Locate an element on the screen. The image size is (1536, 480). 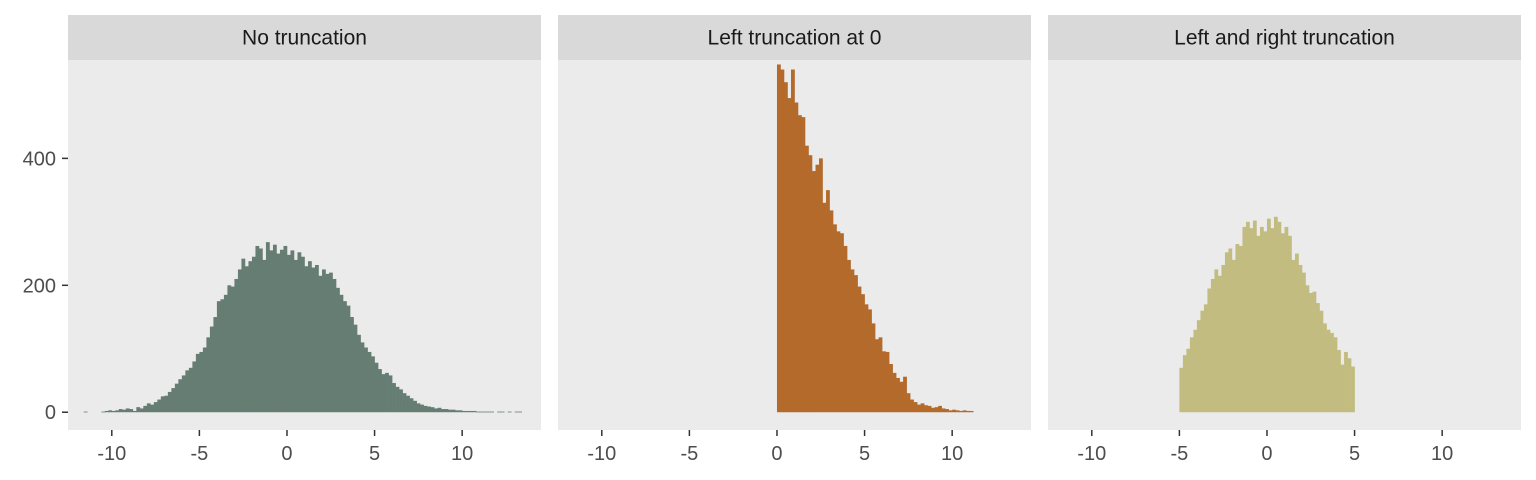
y-tick-label: 400 is located at coordinates (39, 159).